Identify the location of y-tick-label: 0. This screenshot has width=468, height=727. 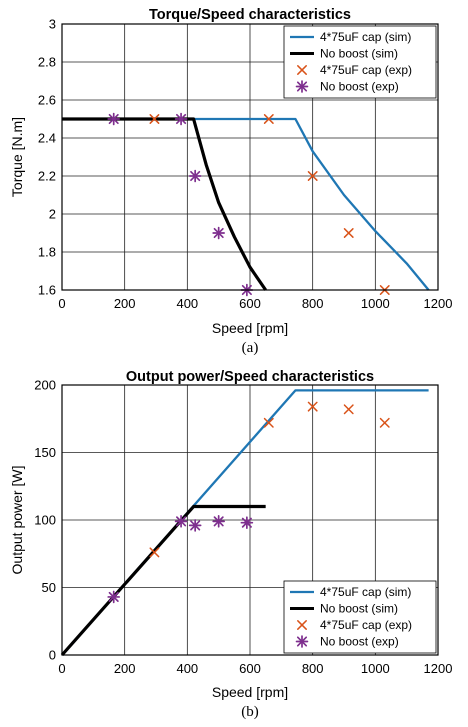
(52, 655).